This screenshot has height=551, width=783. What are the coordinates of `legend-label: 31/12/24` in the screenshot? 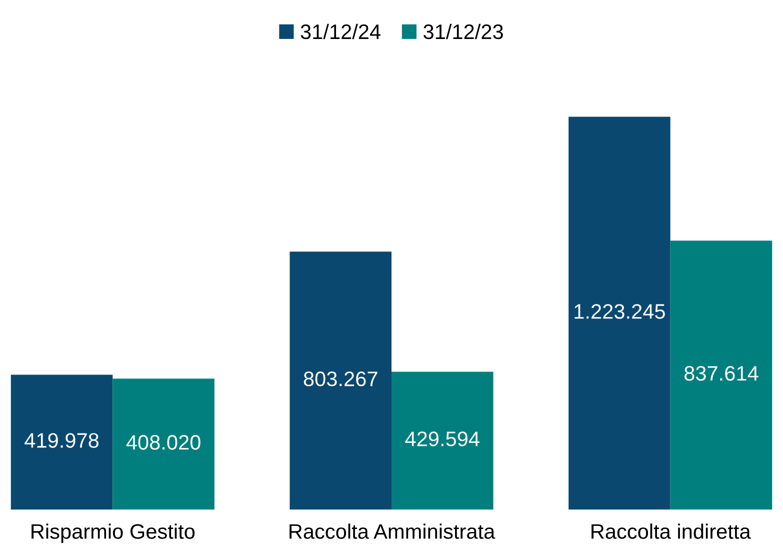 It's located at (340, 32).